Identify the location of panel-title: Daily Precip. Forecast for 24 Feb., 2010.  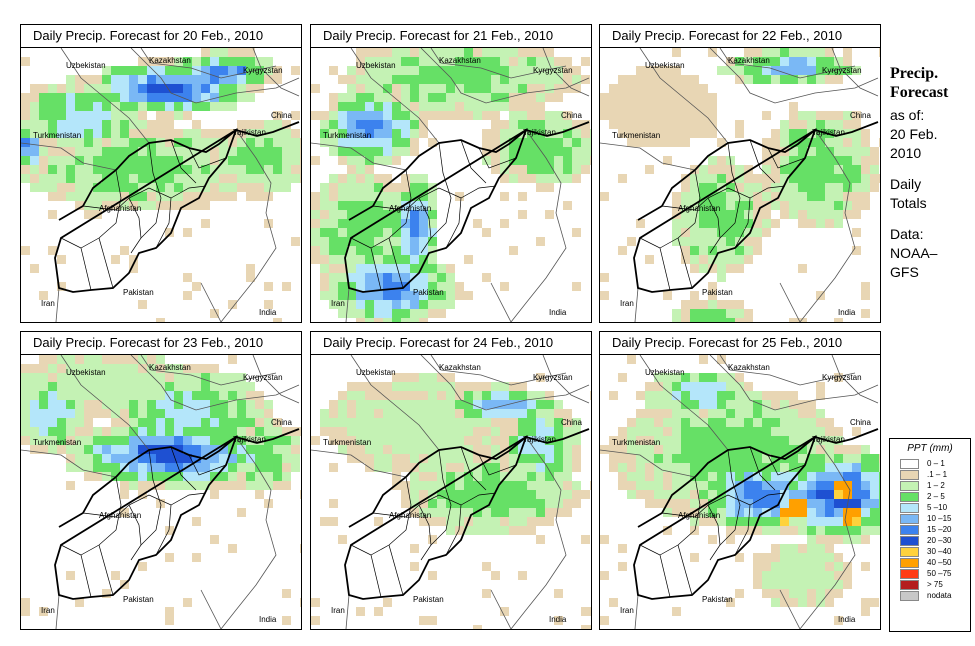
(451, 343).